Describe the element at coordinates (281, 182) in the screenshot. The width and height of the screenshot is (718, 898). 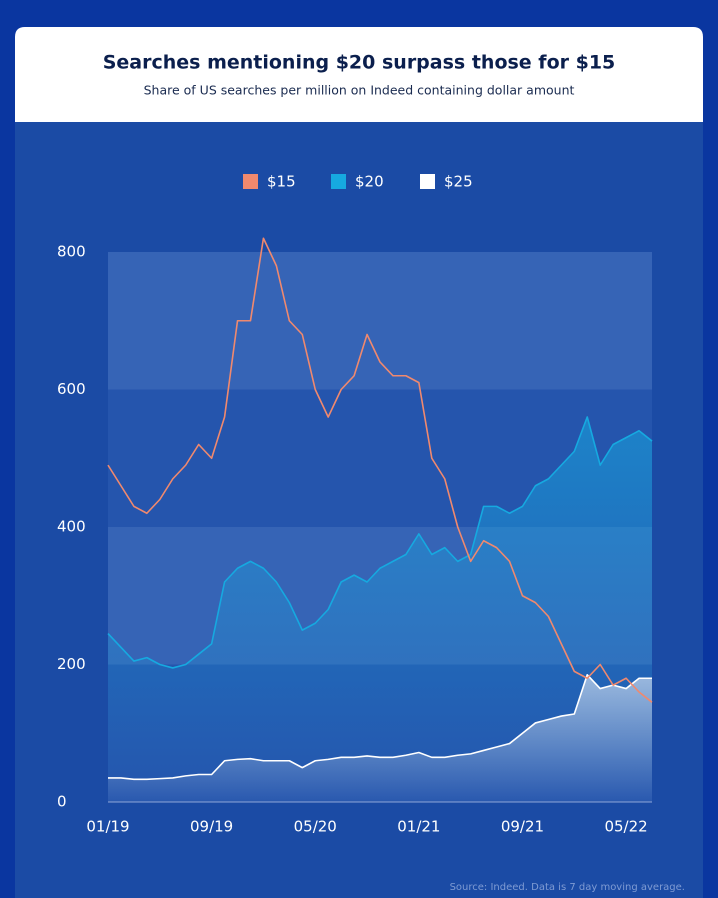
I see `legend-label: $15` at that location.